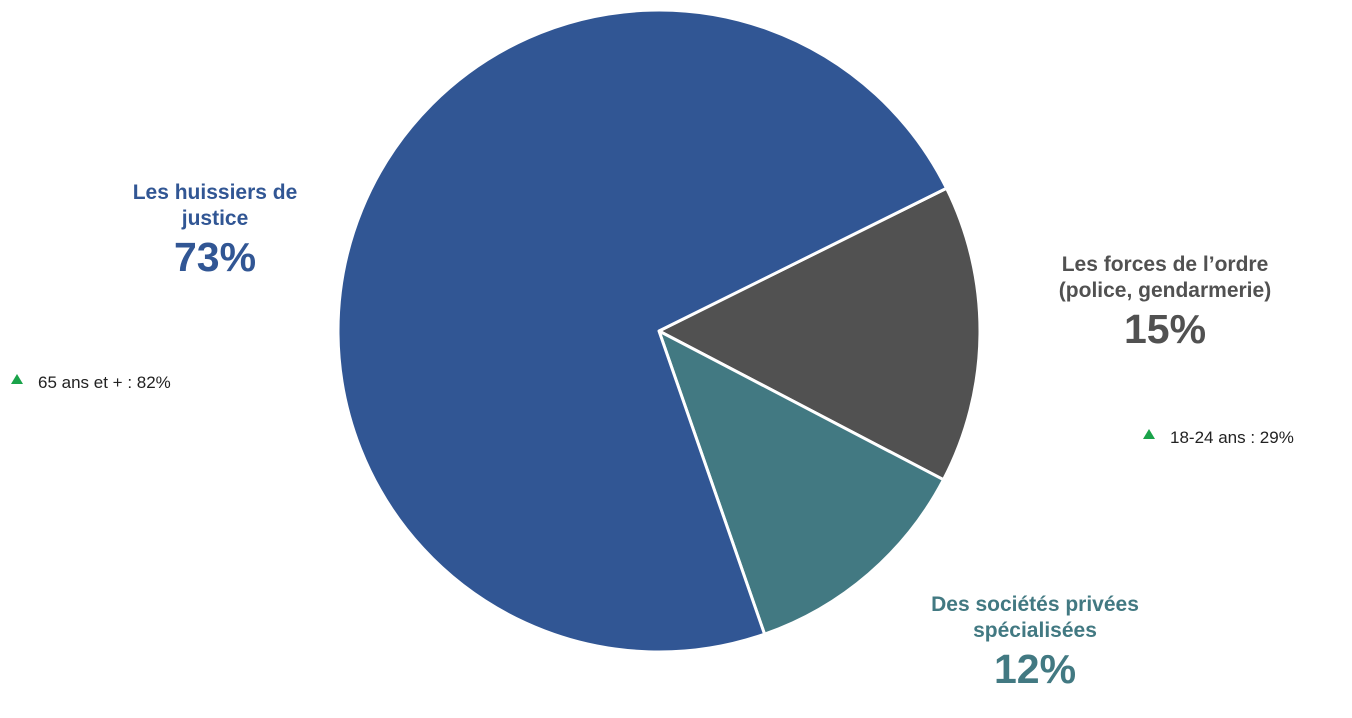 The height and width of the screenshot is (718, 1352). I want to click on note-text: 65 ans et + : 82%, so click(104, 382).